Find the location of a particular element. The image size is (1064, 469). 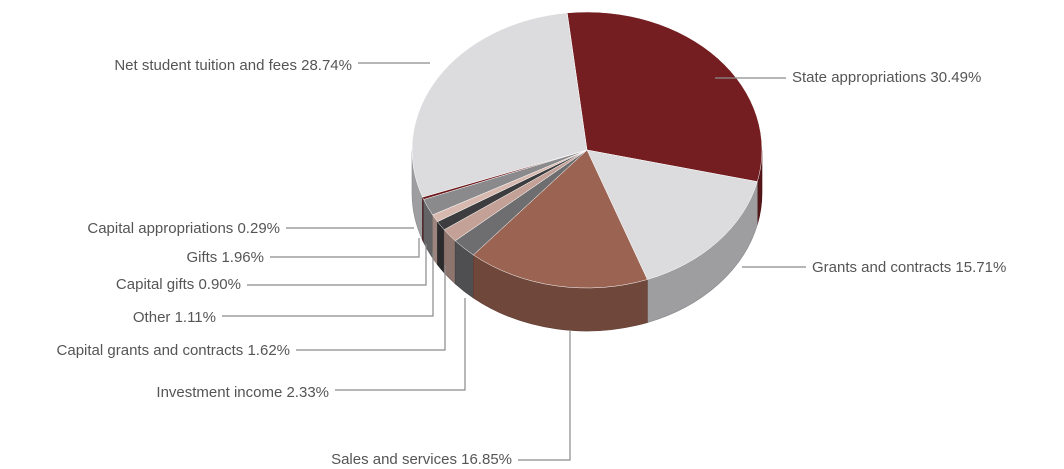

slice-label-4: Capital grants and contracts 1.62% is located at coordinates (173, 350).